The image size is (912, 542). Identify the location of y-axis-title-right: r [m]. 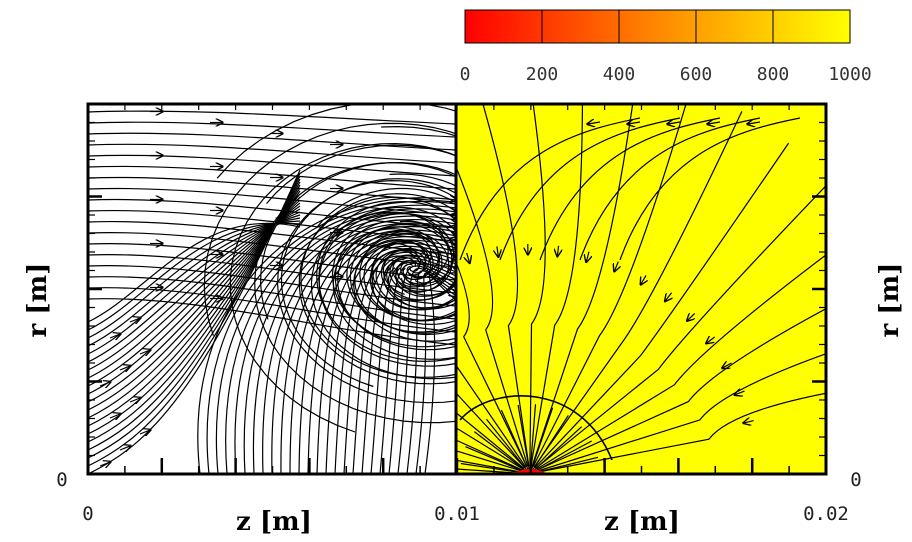
(890, 300).